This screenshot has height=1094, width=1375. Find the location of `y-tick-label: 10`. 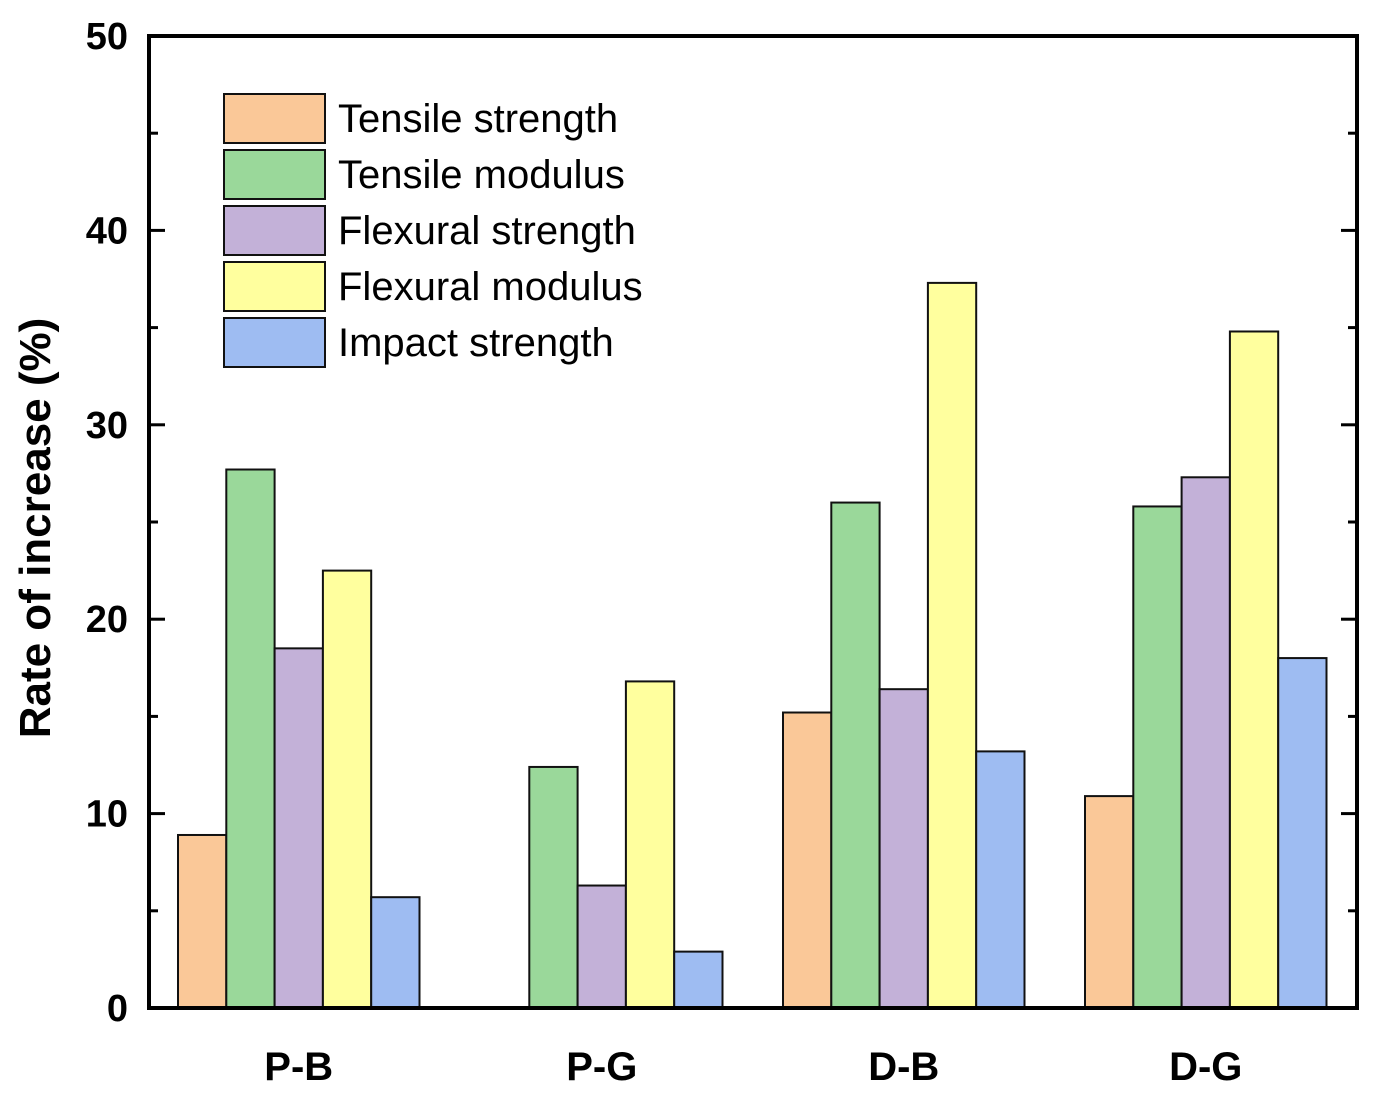

y-tick-label: 10 is located at coordinates (107, 815).